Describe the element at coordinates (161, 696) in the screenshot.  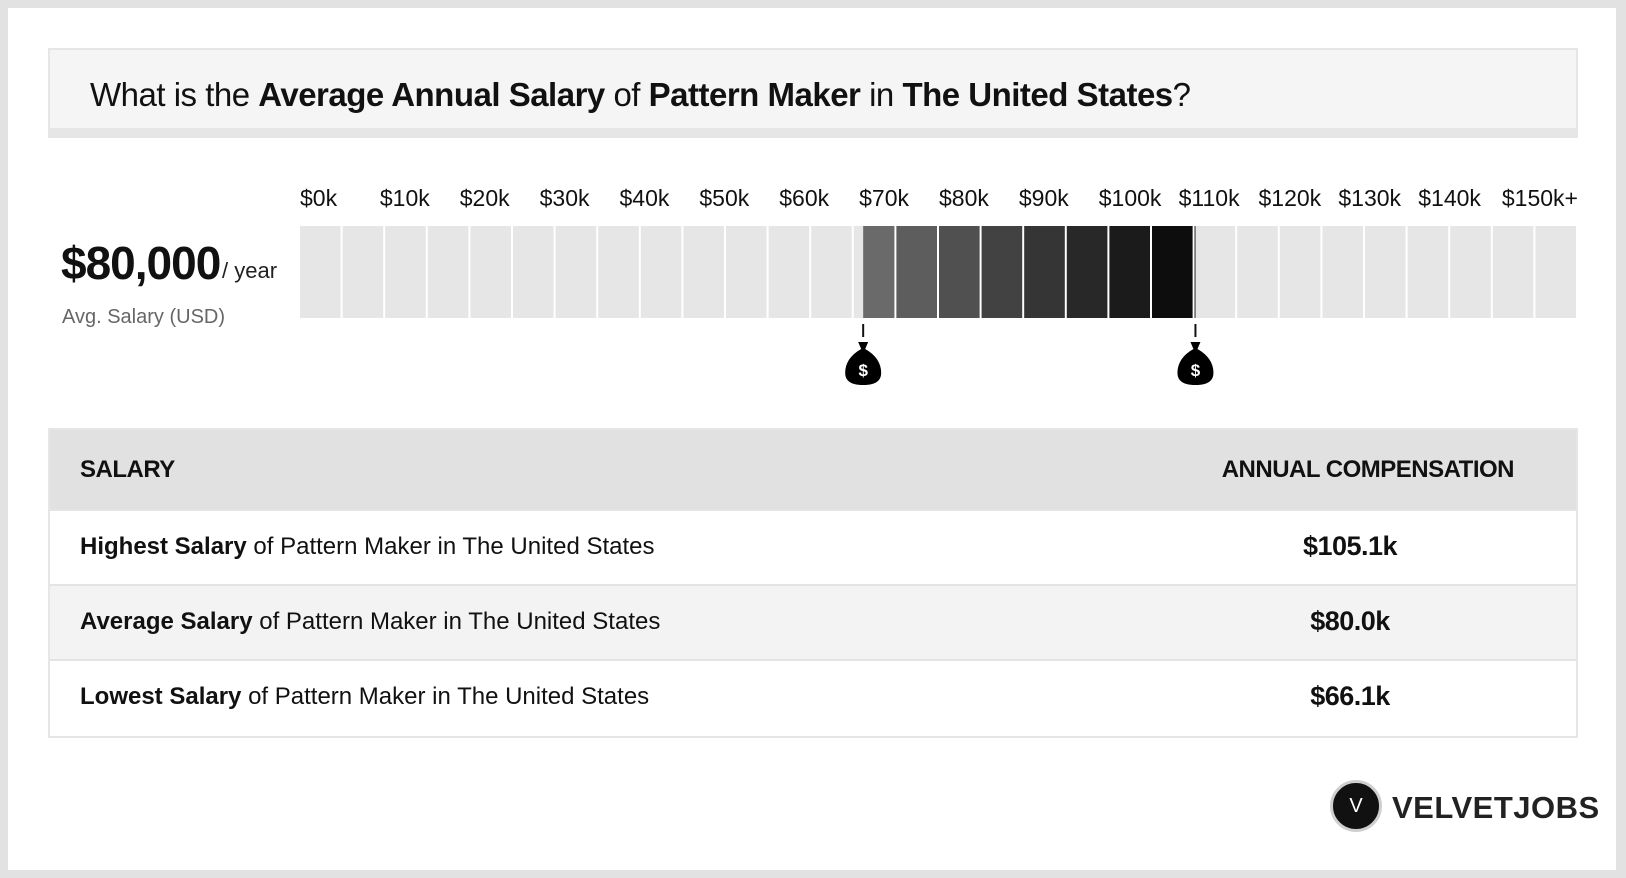
I see `row-label: Lowest Salary` at that location.